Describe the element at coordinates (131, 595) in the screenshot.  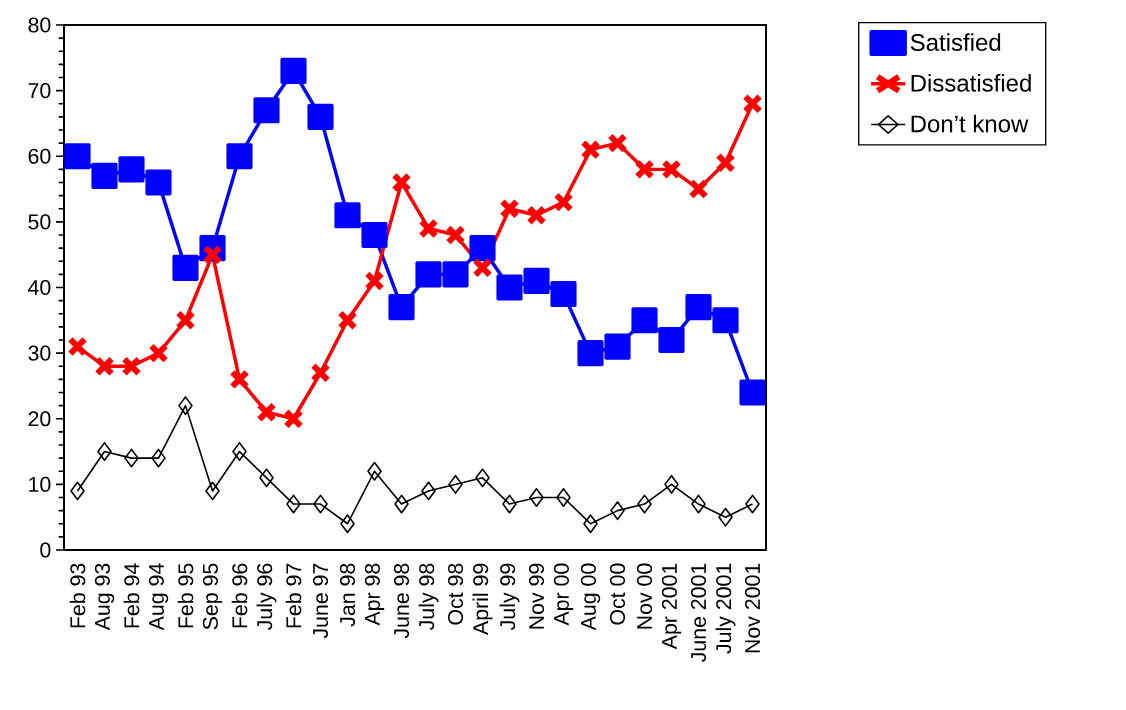
I see `x-tick-label: Feb 94` at that location.